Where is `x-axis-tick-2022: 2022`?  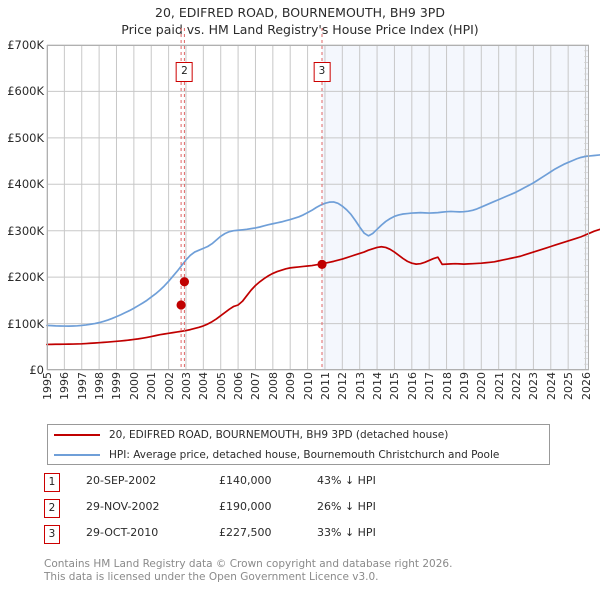
x-axis-tick-2022: 2022 is located at coordinates (517, 386).